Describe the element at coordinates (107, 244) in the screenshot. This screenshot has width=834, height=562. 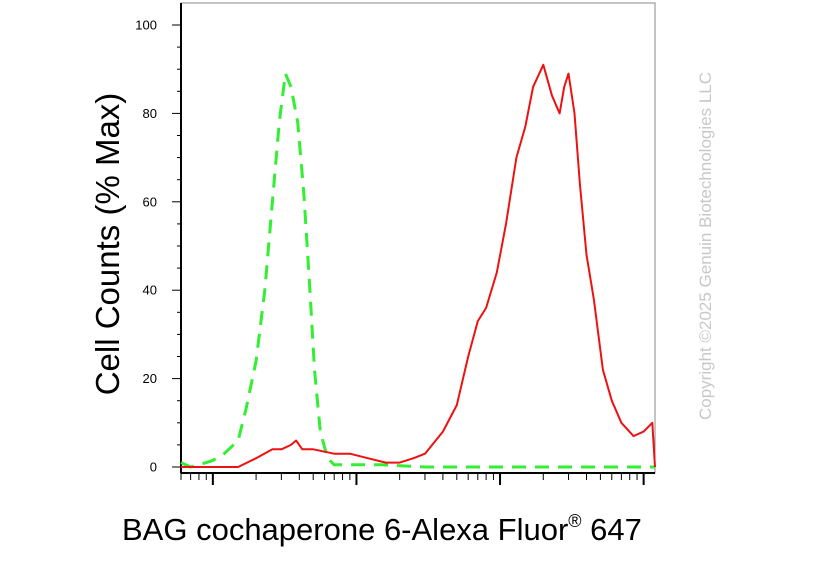
I see `y-axis-label: Cell Counts (% Max)` at that location.